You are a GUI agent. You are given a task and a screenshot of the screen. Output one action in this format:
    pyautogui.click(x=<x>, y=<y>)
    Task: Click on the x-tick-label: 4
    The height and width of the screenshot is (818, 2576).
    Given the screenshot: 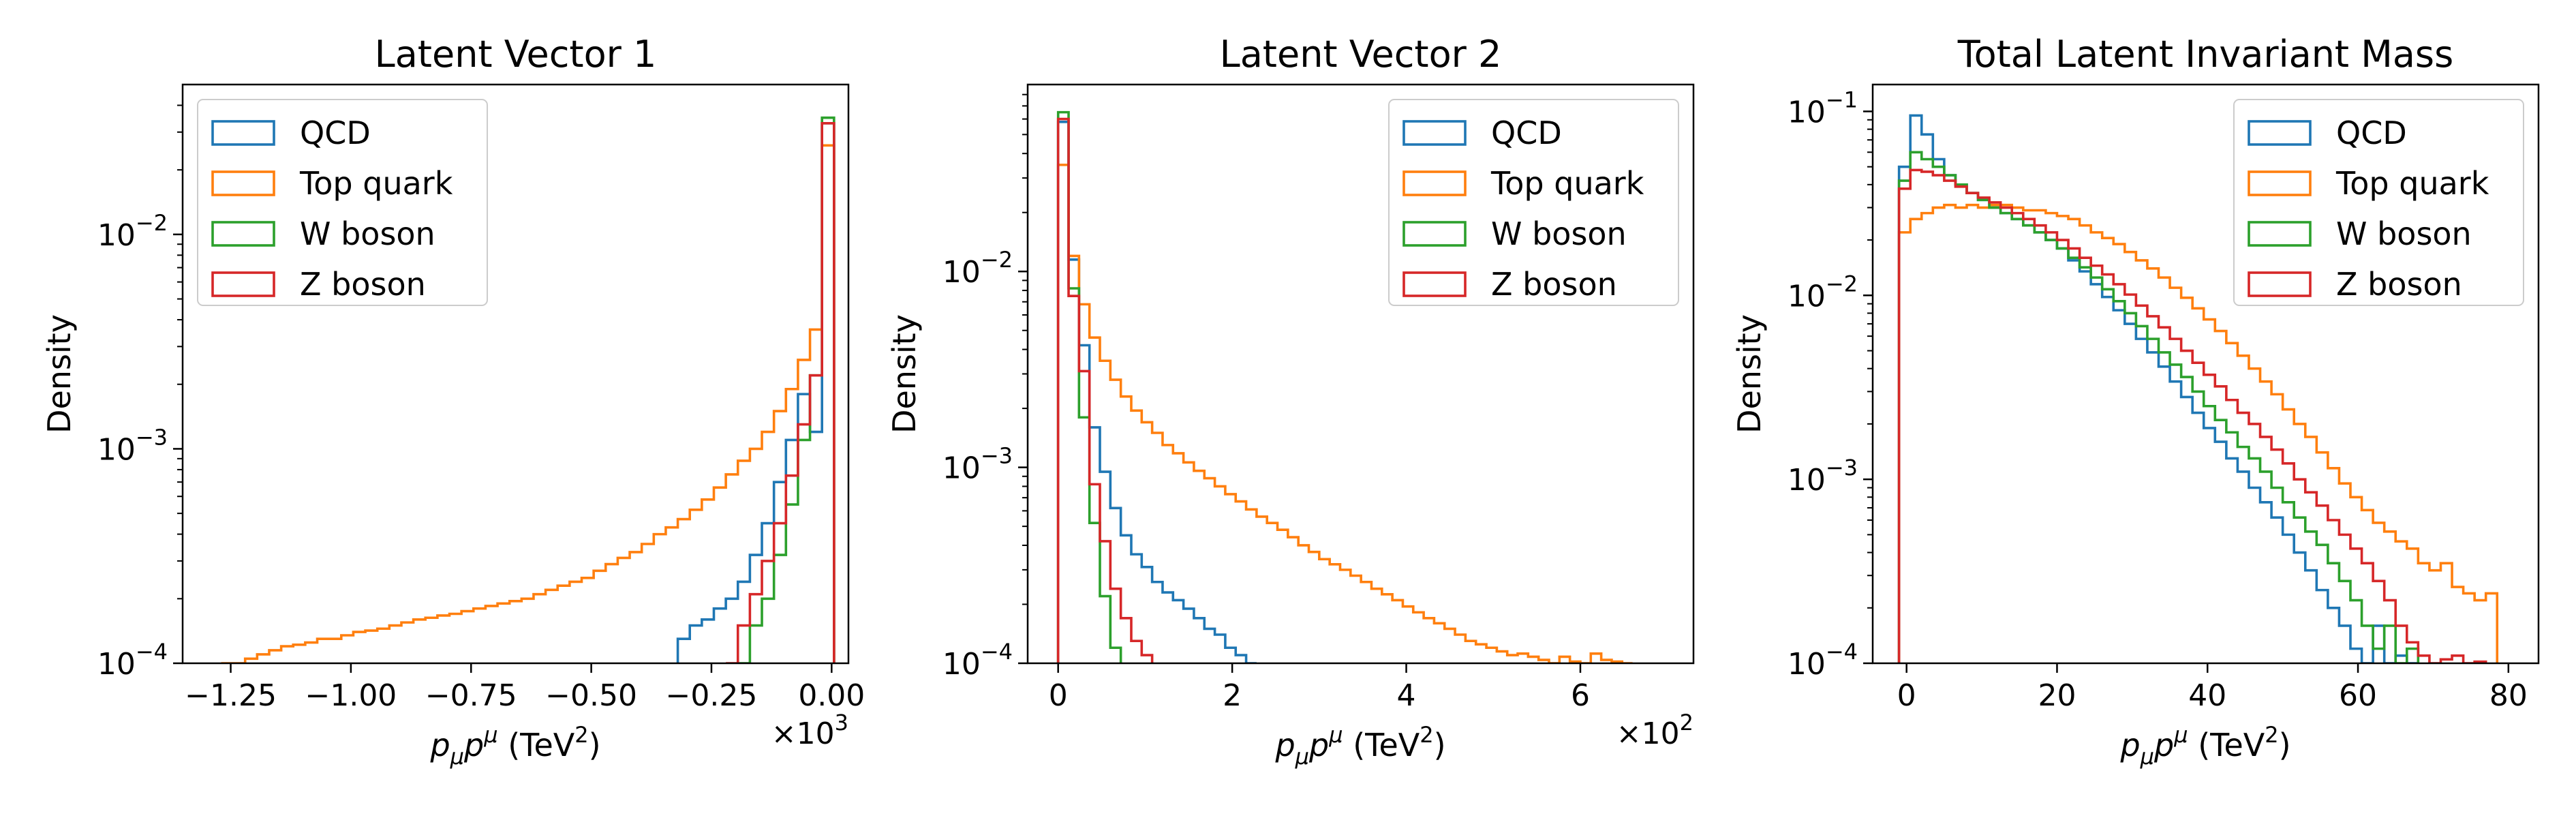 What is the action you would take?
    pyautogui.click(x=1406, y=695)
    